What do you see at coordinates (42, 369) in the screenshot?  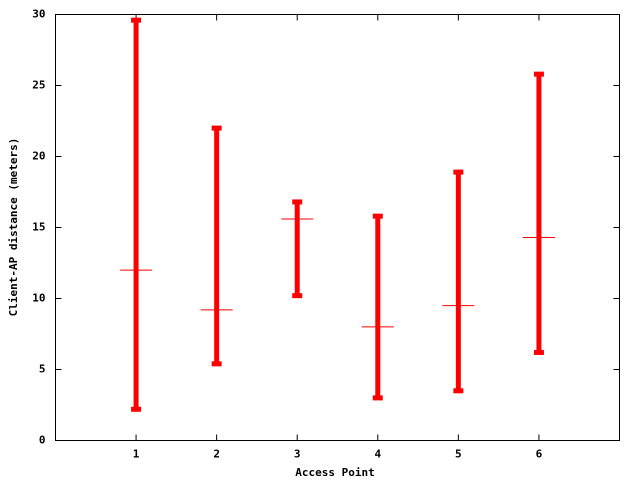 I see `y-tick-label: 5` at bounding box center [42, 369].